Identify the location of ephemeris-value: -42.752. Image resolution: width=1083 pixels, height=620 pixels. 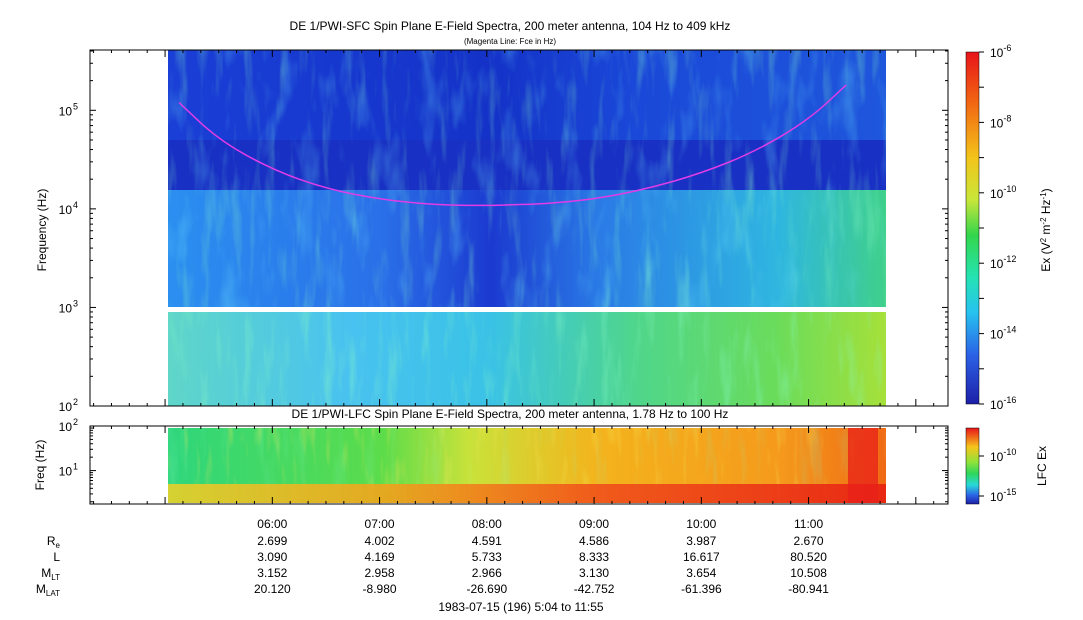
(594, 589).